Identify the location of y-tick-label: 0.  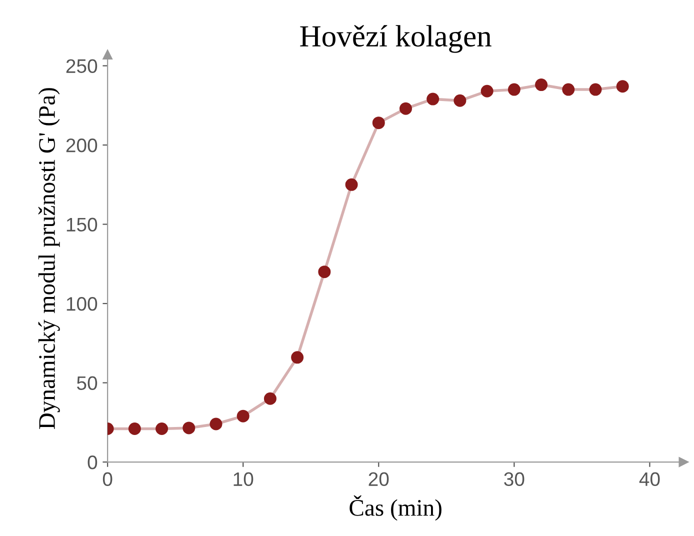
(93, 463).